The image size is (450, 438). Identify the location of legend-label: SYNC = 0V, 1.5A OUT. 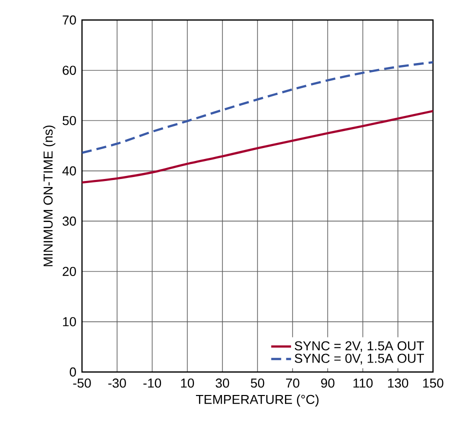
(359, 359).